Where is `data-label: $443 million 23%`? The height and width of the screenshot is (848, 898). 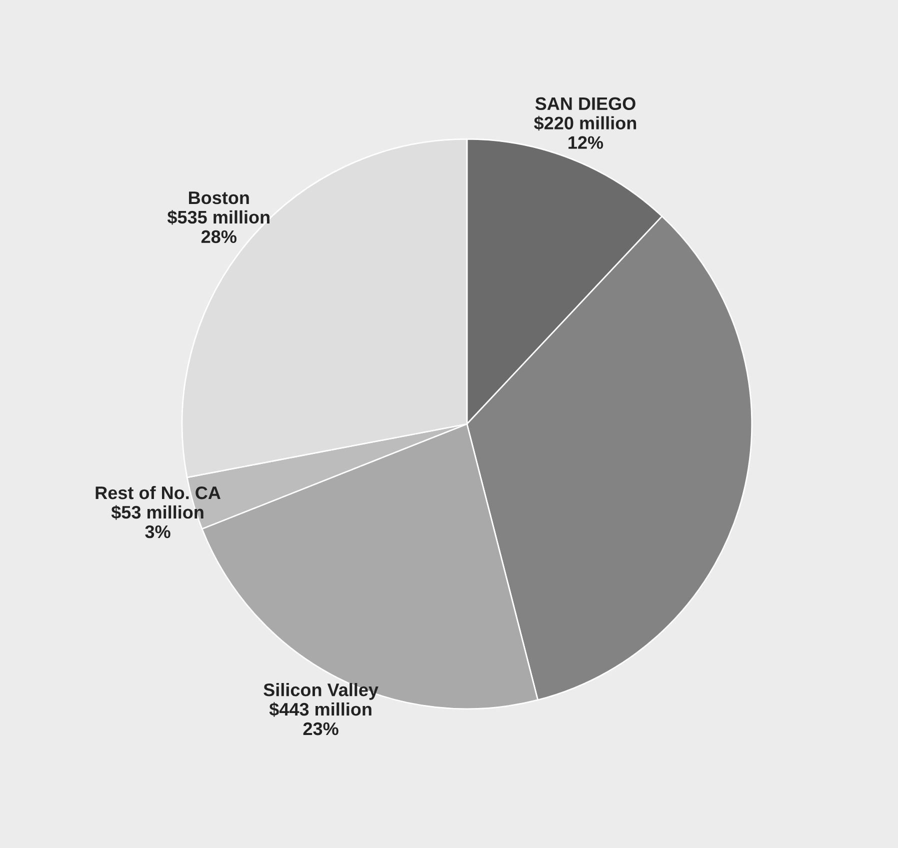 data-label: $443 million 23% is located at coordinates (320, 719).